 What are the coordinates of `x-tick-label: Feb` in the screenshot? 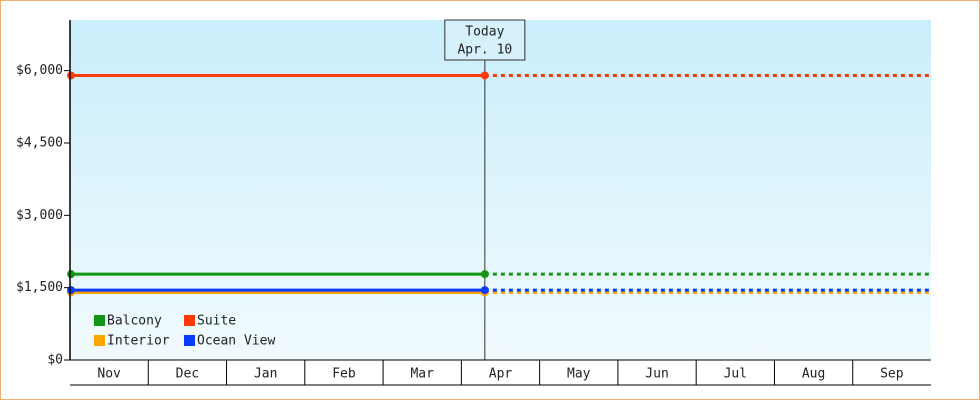 It's located at (344, 374).